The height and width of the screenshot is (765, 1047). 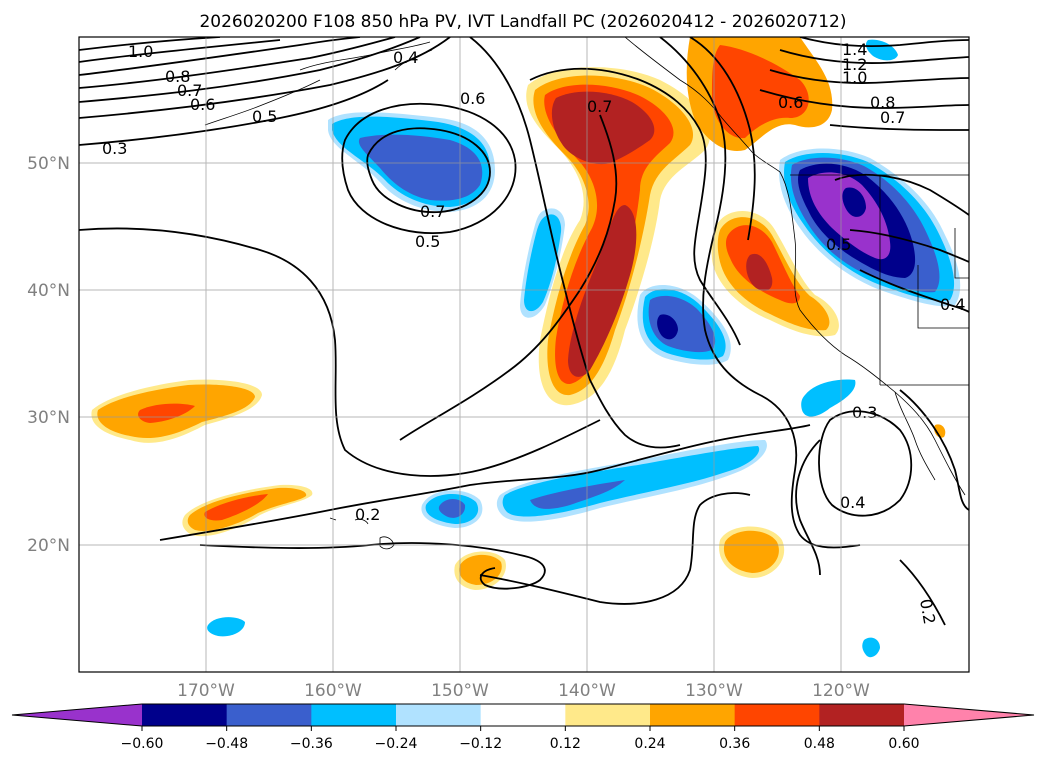 What do you see at coordinates (226, 627) in the screenshot?
I see `negative-region-south-west` at bounding box center [226, 627].